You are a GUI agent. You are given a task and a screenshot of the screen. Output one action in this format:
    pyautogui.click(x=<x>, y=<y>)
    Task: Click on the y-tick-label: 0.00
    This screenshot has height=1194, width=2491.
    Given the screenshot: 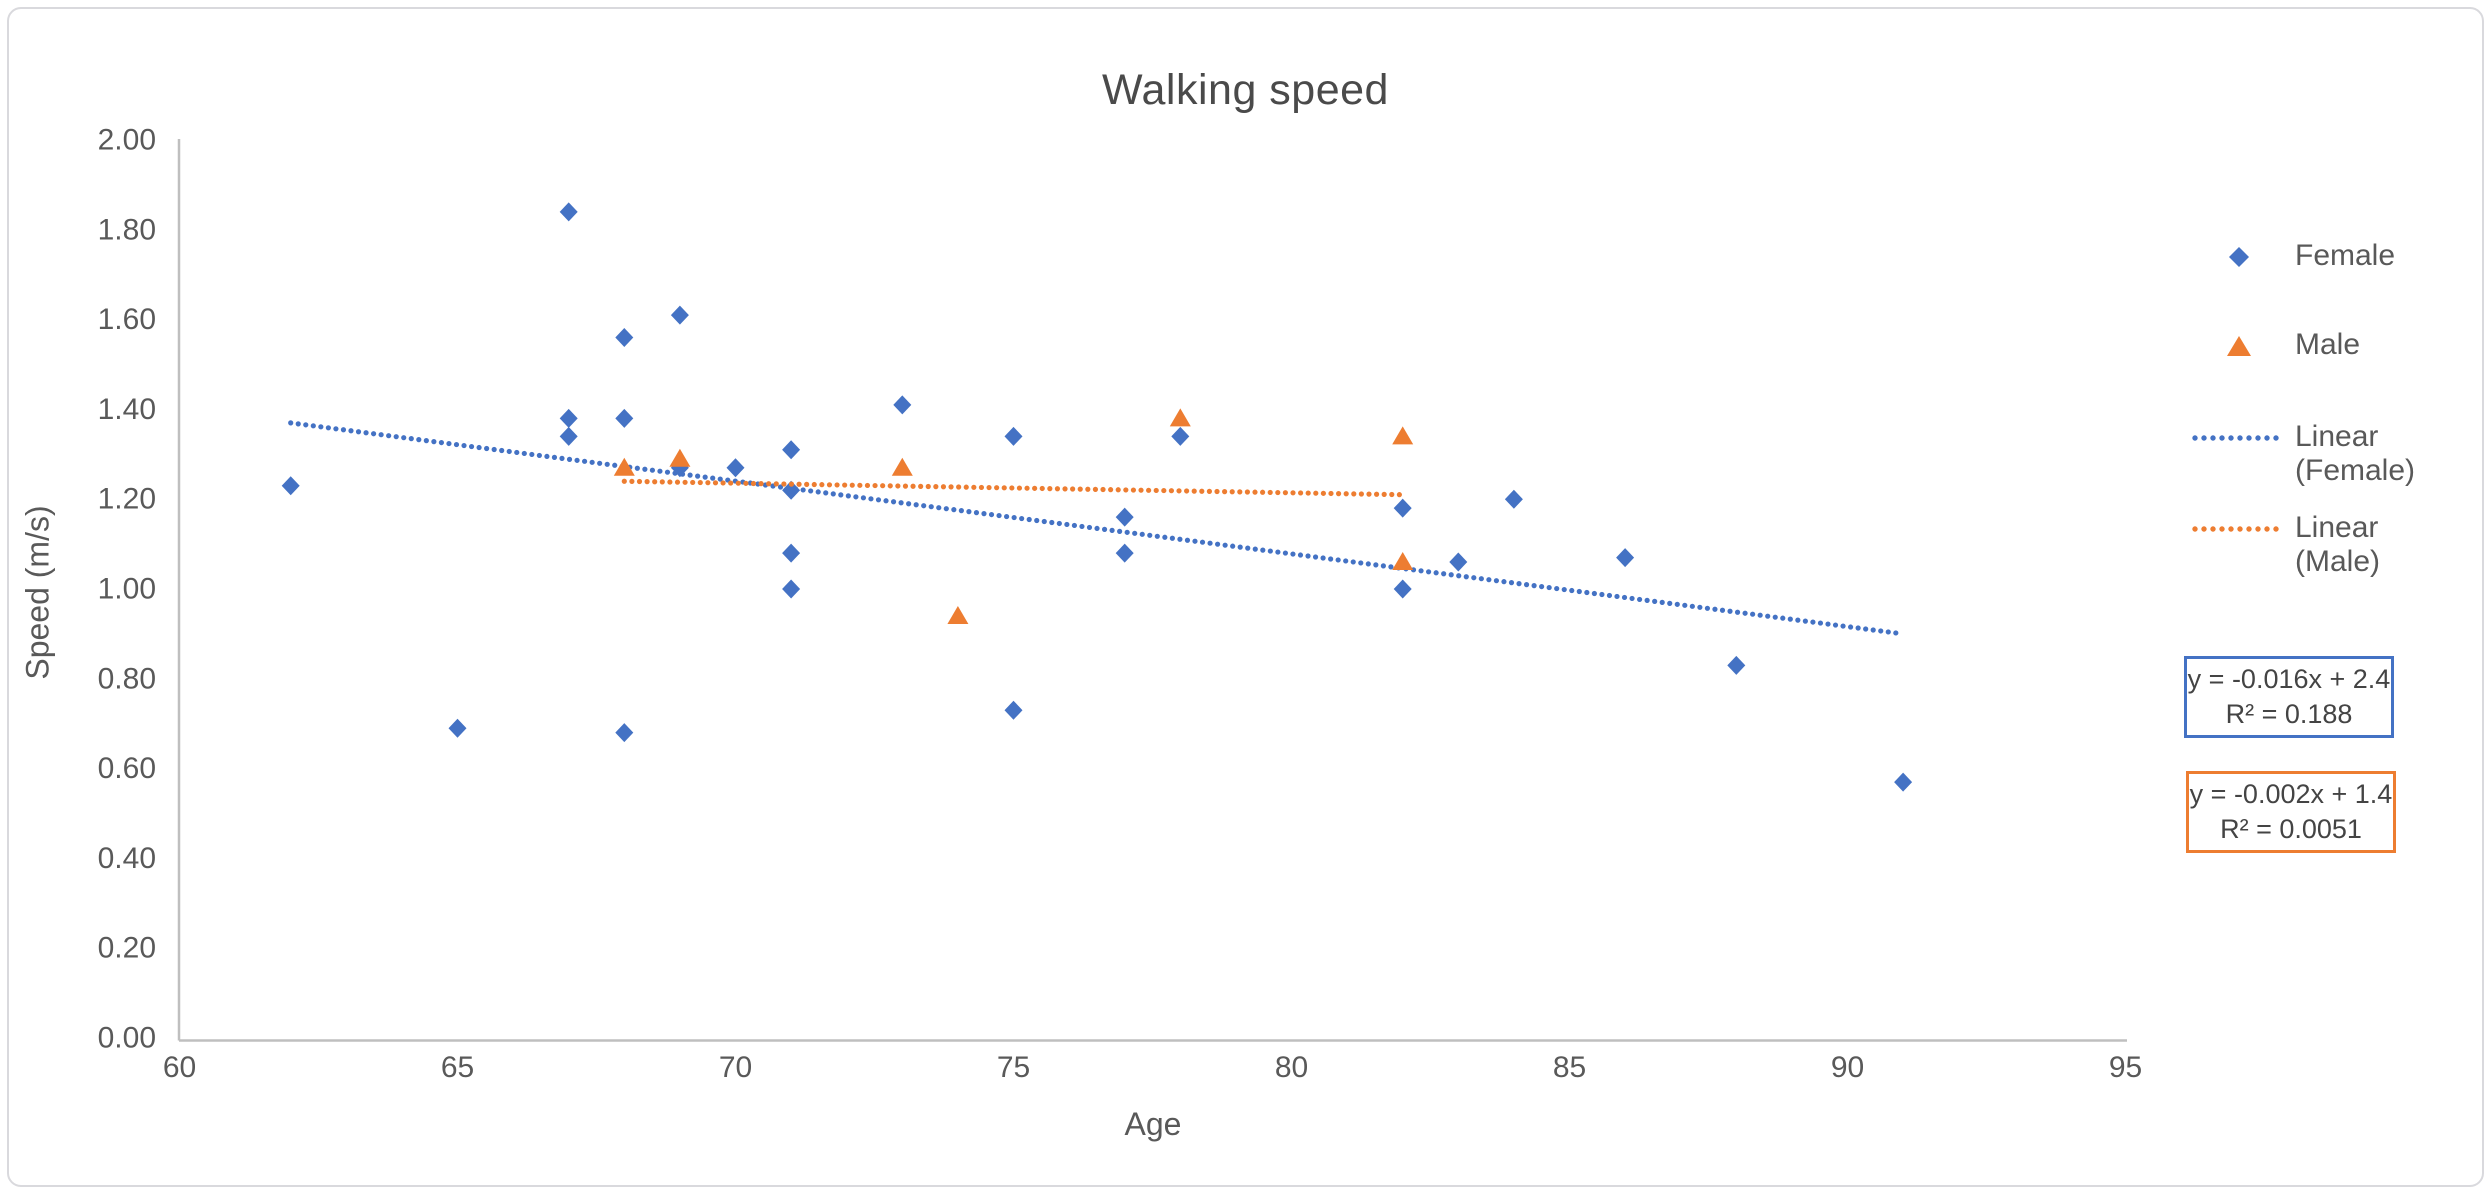 What is the action you would take?
    pyautogui.click(x=127, y=1038)
    